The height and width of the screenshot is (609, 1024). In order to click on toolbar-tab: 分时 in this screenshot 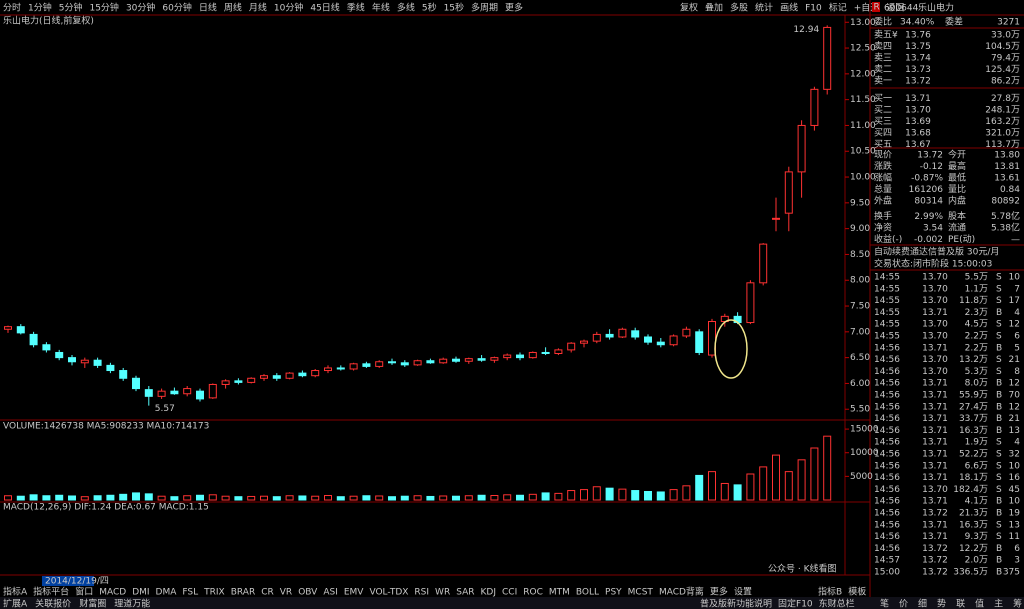, I will do `click(12, 8)`.